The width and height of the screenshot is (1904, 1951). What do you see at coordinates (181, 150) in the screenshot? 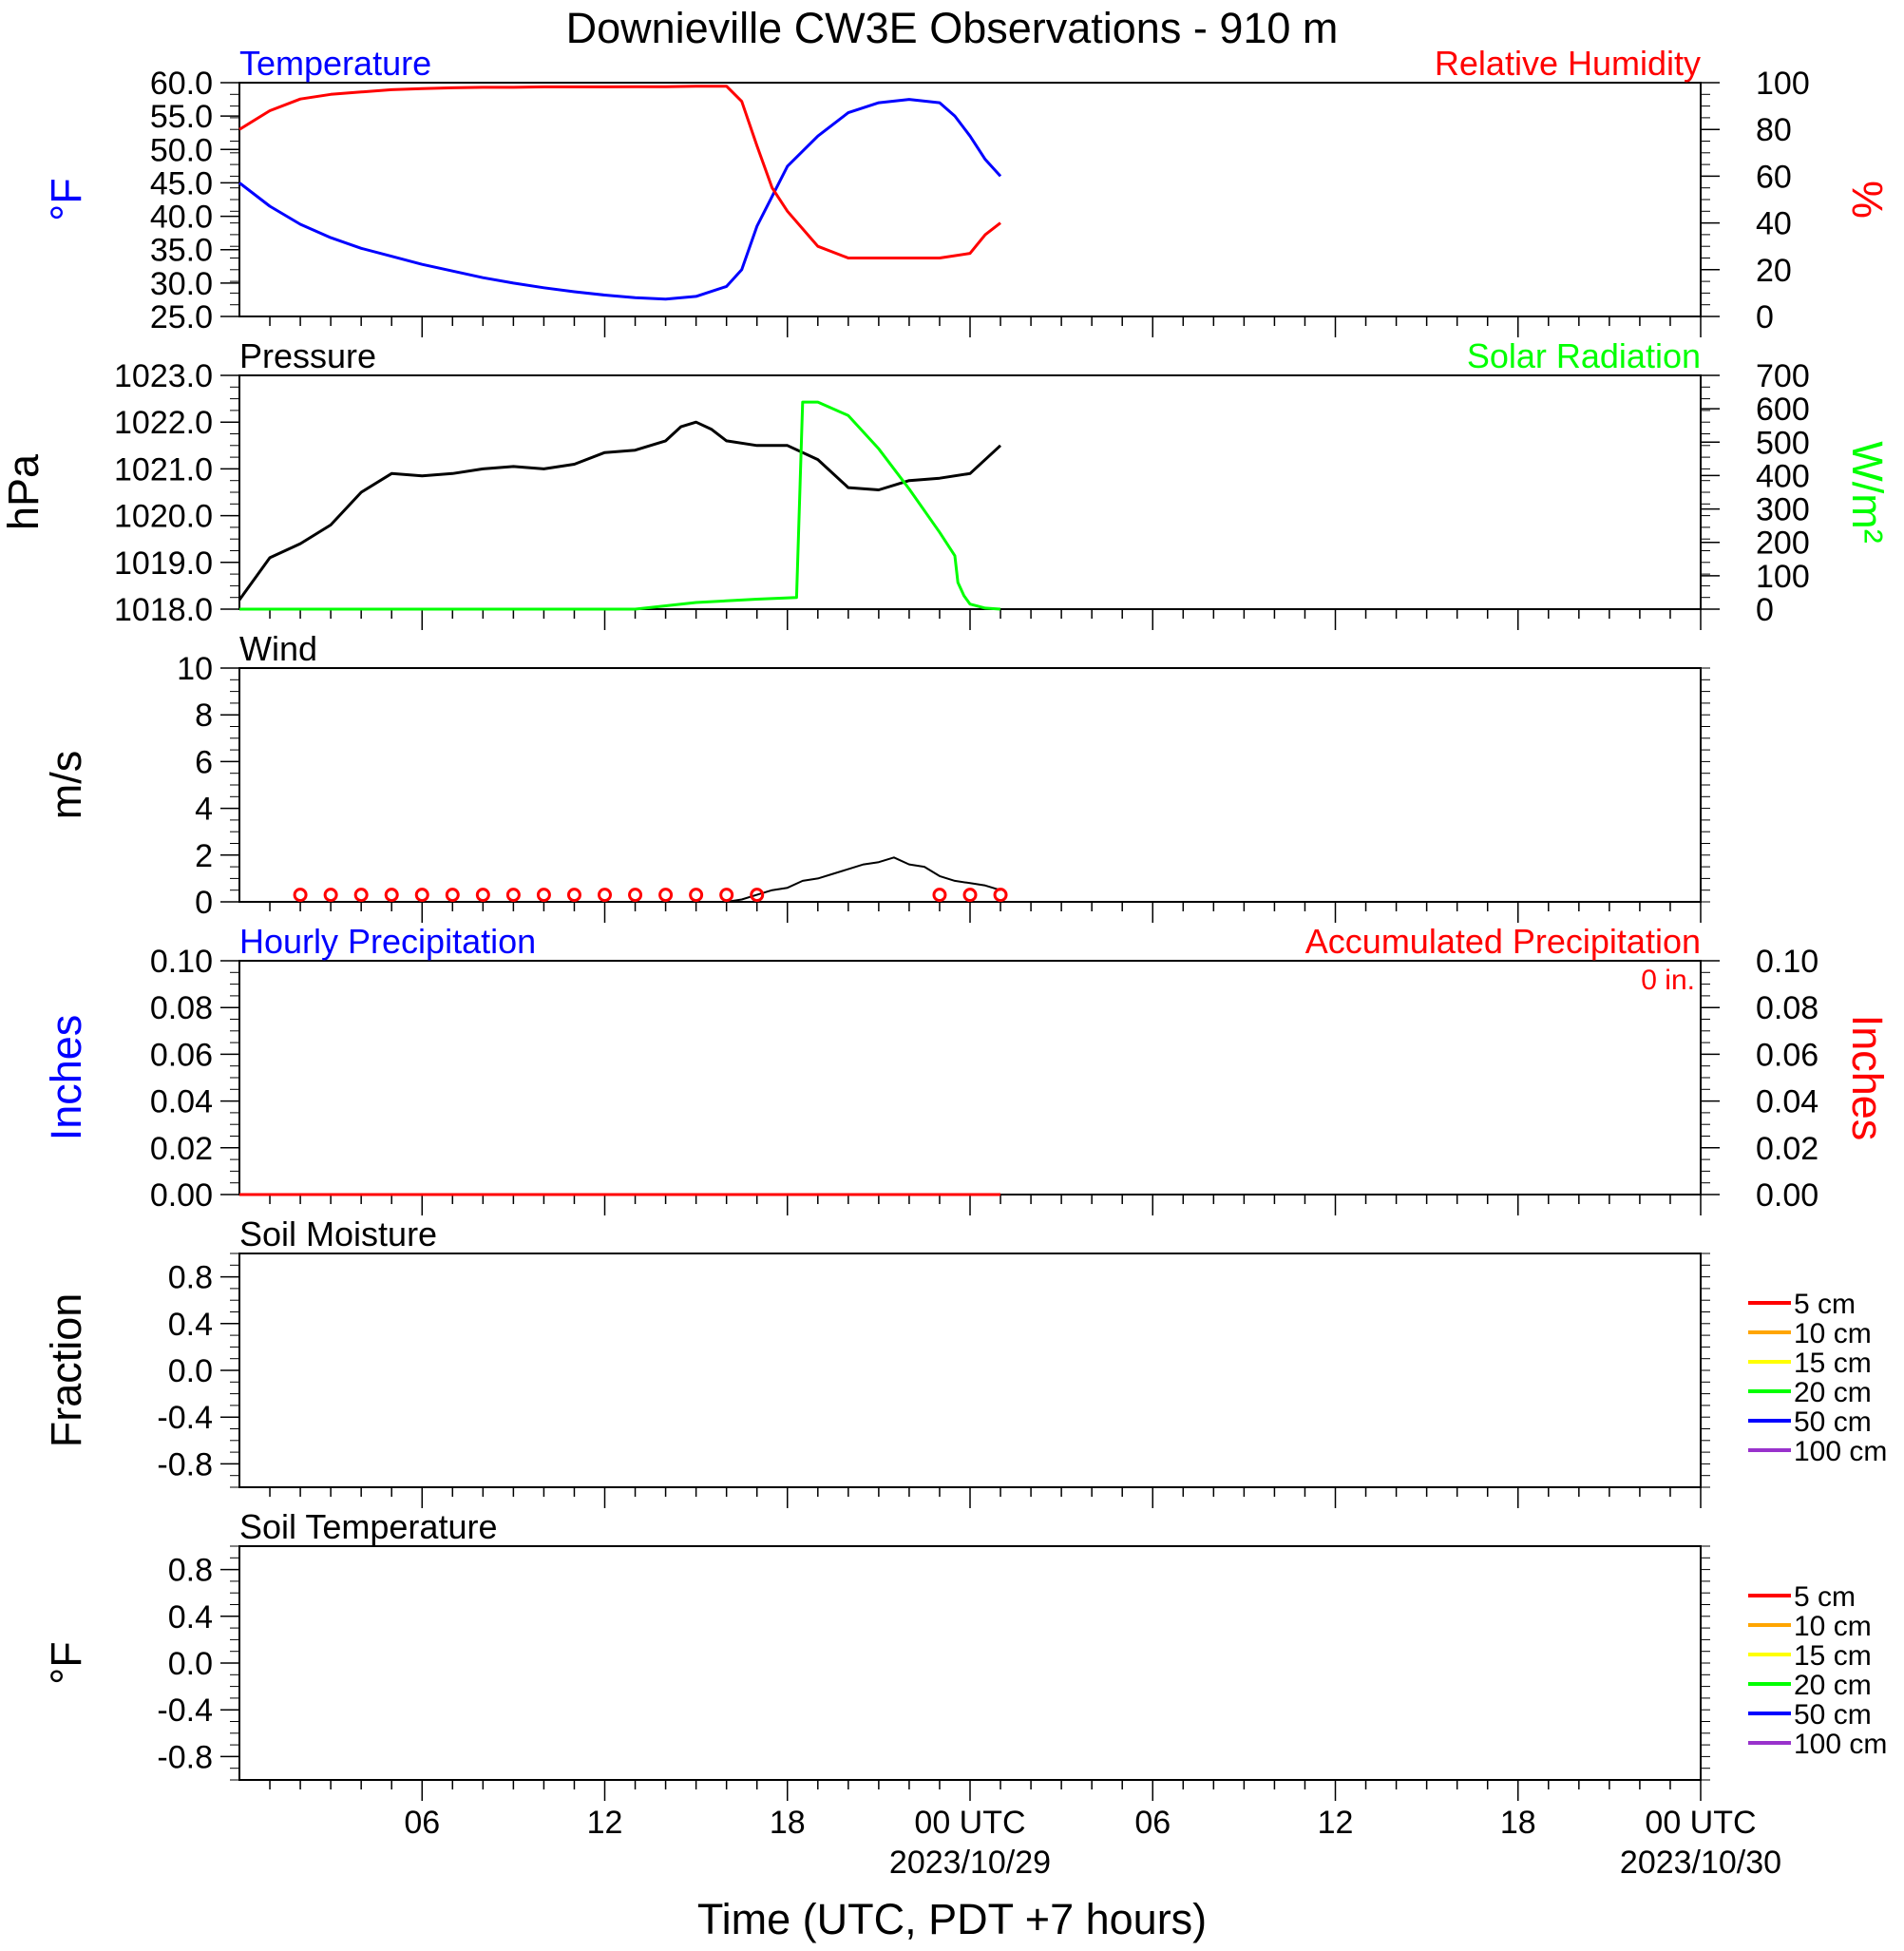
I see `y-tick-label: 50.0` at bounding box center [181, 150].